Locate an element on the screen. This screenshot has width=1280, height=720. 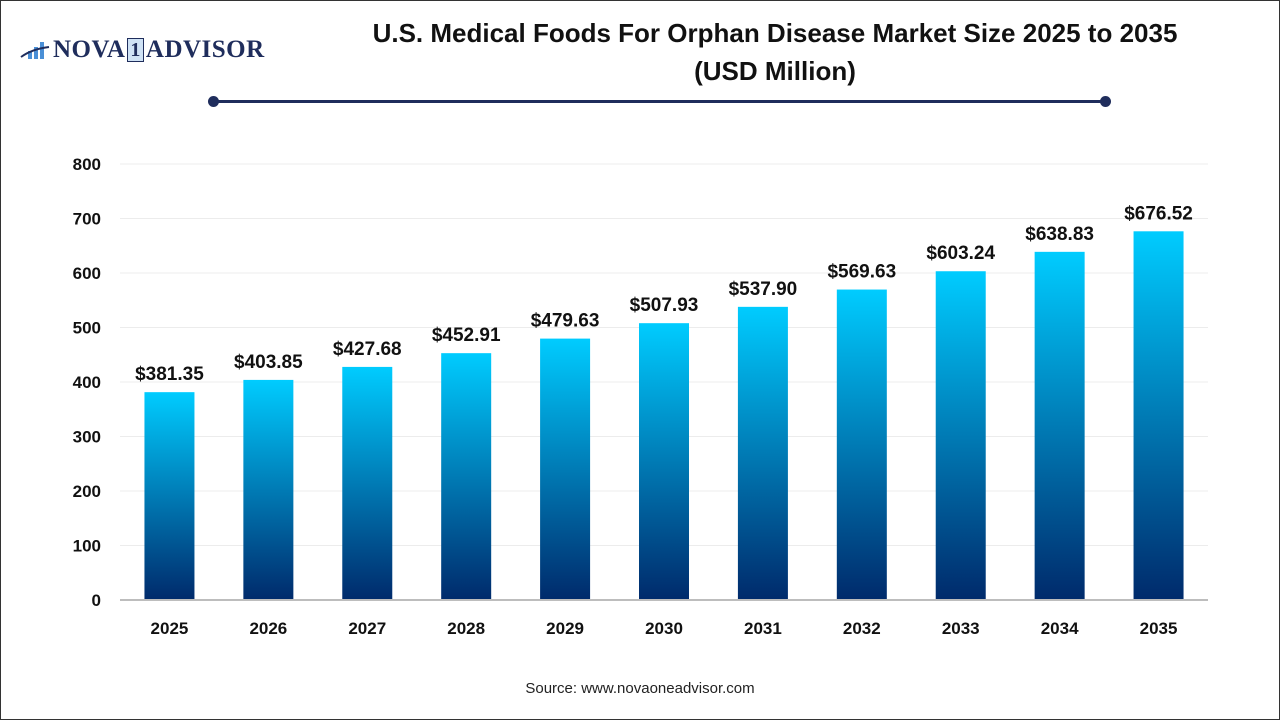
bar-2034 is located at coordinates (1059, 425).